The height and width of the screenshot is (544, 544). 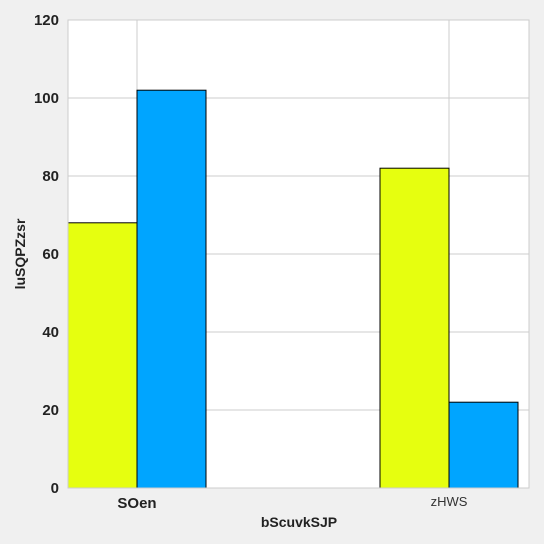 What do you see at coordinates (136, 503) in the screenshot?
I see `x-tick-label: SOen` at bounding box center [136, 503].